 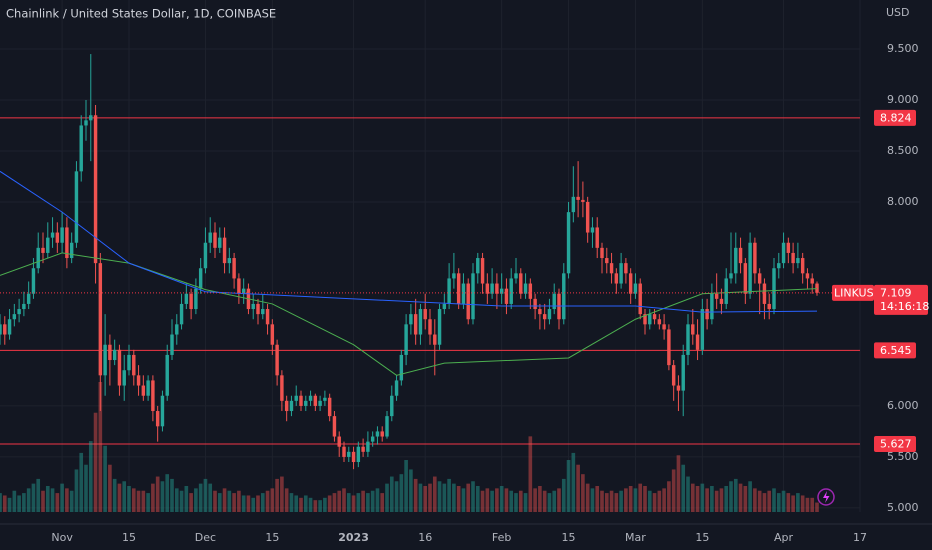 What do you see at coordinates (903, 456) in the screenshot?
I see `y-tick-label: 5.500` at bounding box center [903, 456].